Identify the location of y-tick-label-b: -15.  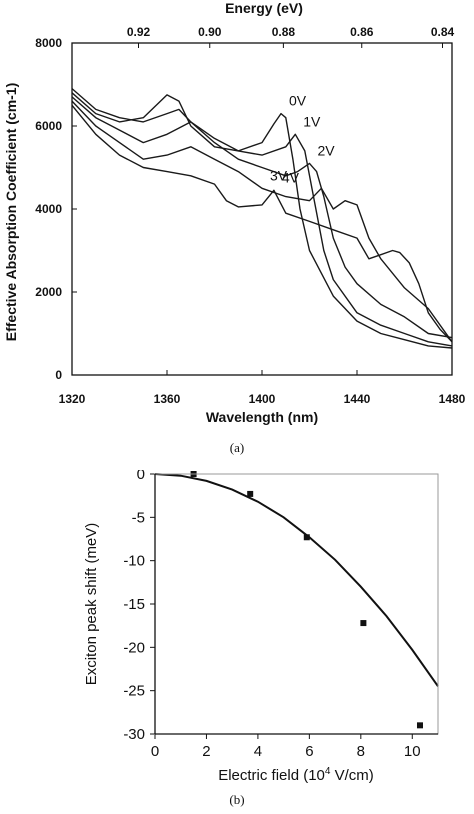
(134, 604).